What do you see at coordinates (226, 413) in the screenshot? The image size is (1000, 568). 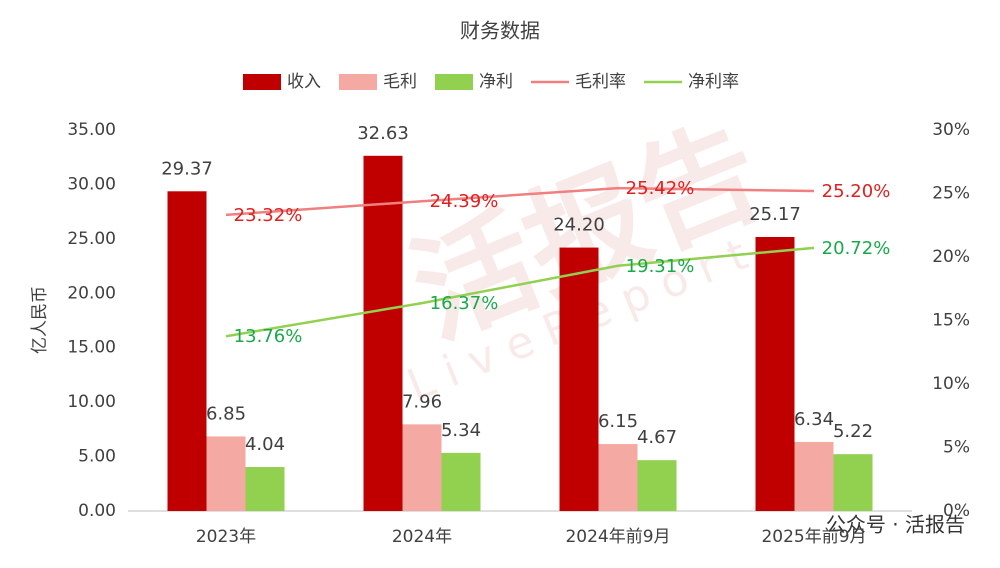 I see `bar-value-label: 6.85` at bounding box center [226, 413].